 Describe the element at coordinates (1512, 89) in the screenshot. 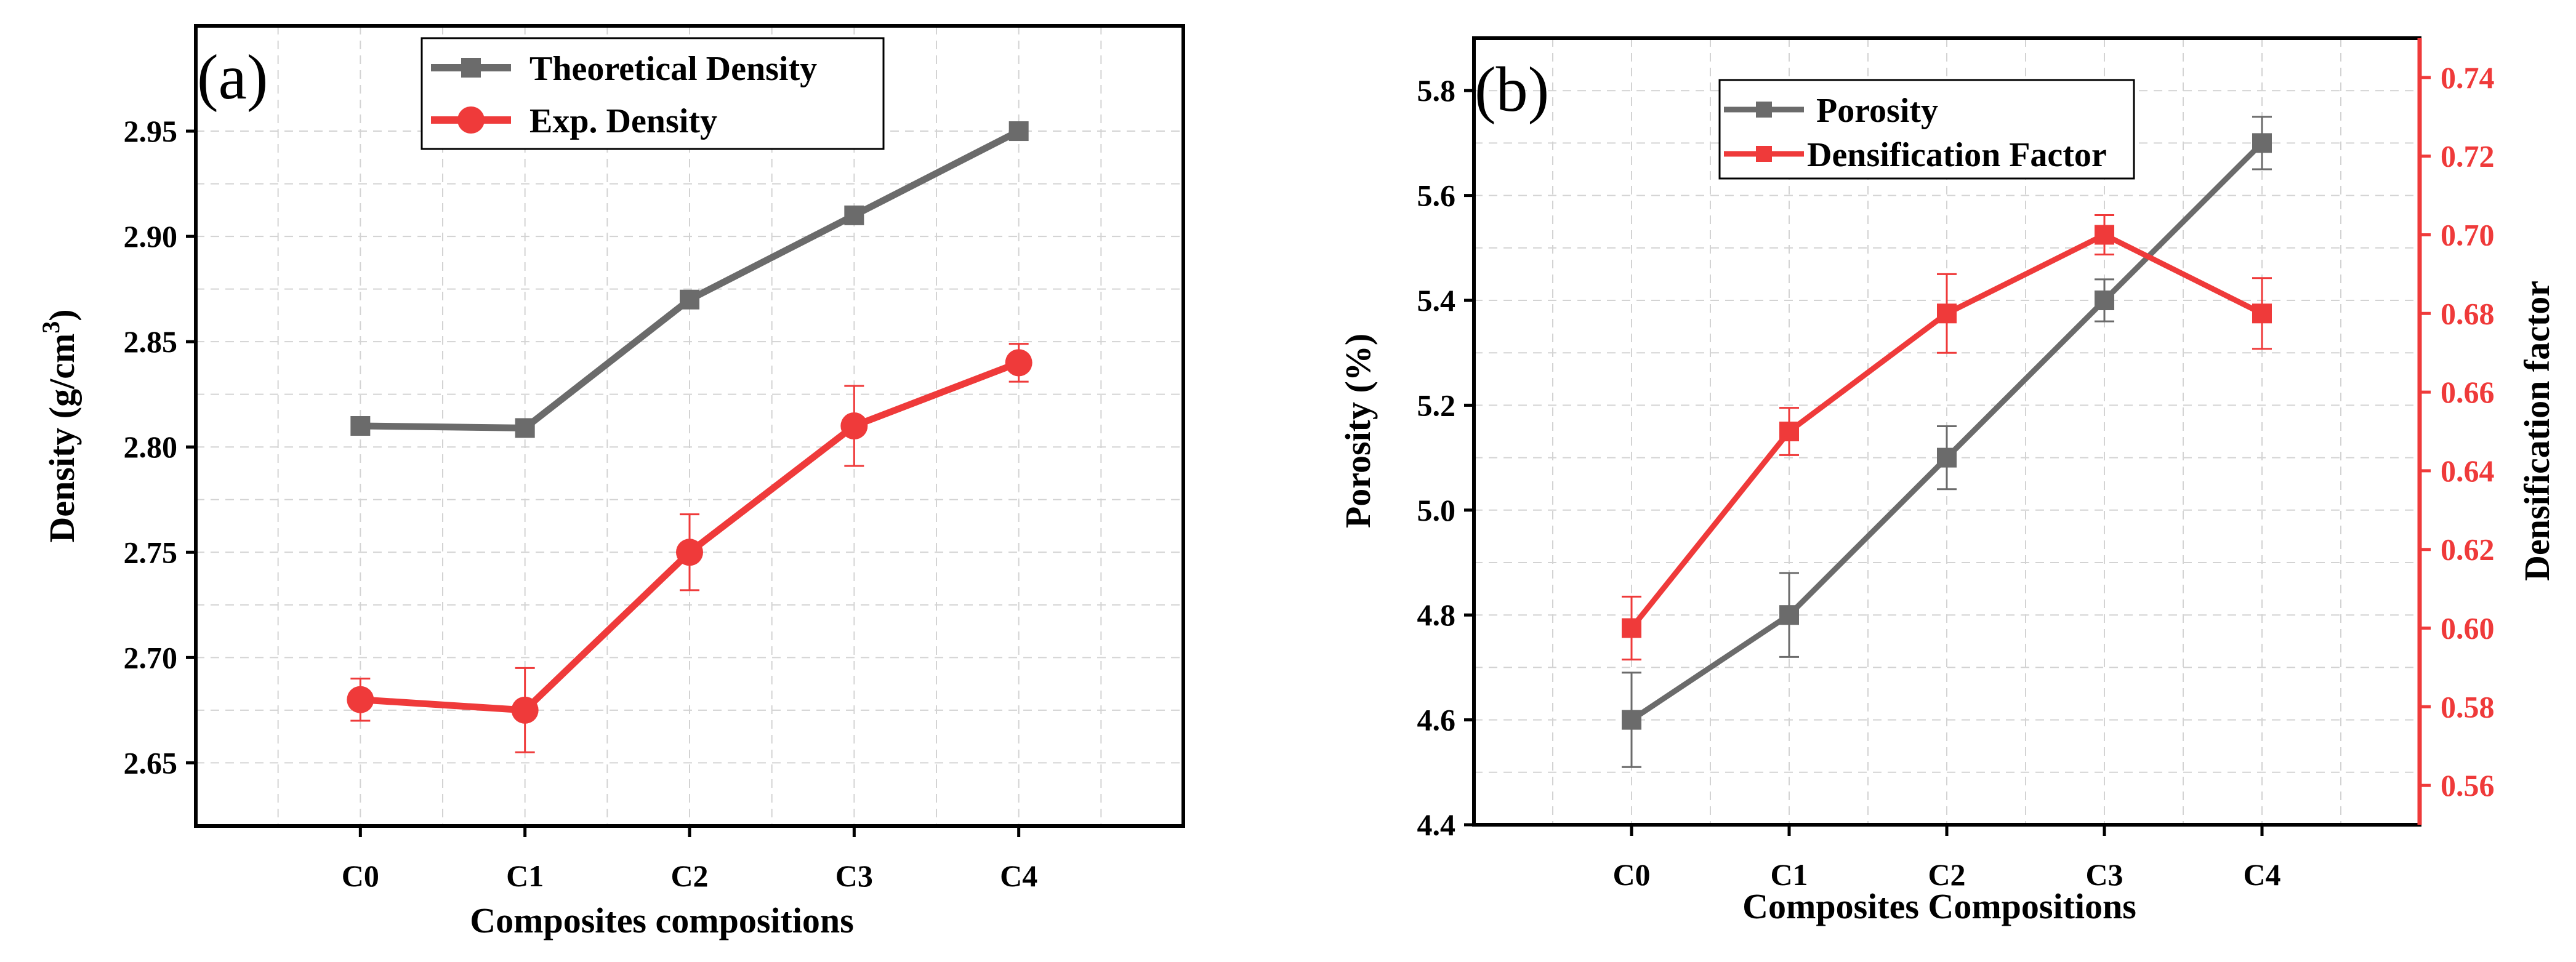

I see `panel-b-label: (b)` at that location.